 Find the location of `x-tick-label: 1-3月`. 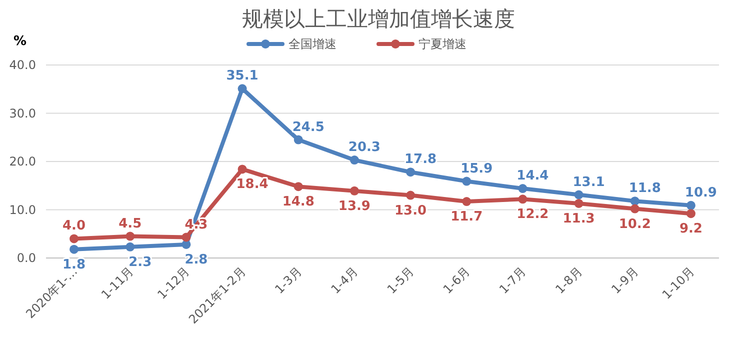

x-tick-label: 1-3月 is located at coordinates (288, 280).